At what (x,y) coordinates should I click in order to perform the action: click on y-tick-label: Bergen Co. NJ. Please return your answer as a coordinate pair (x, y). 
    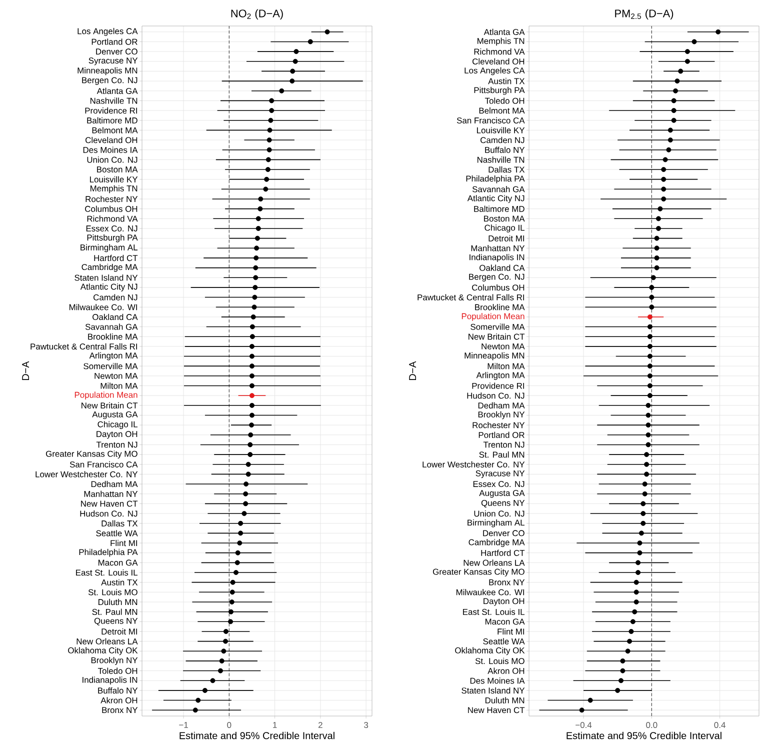
    Looking at the image, I should click on (496, 278).